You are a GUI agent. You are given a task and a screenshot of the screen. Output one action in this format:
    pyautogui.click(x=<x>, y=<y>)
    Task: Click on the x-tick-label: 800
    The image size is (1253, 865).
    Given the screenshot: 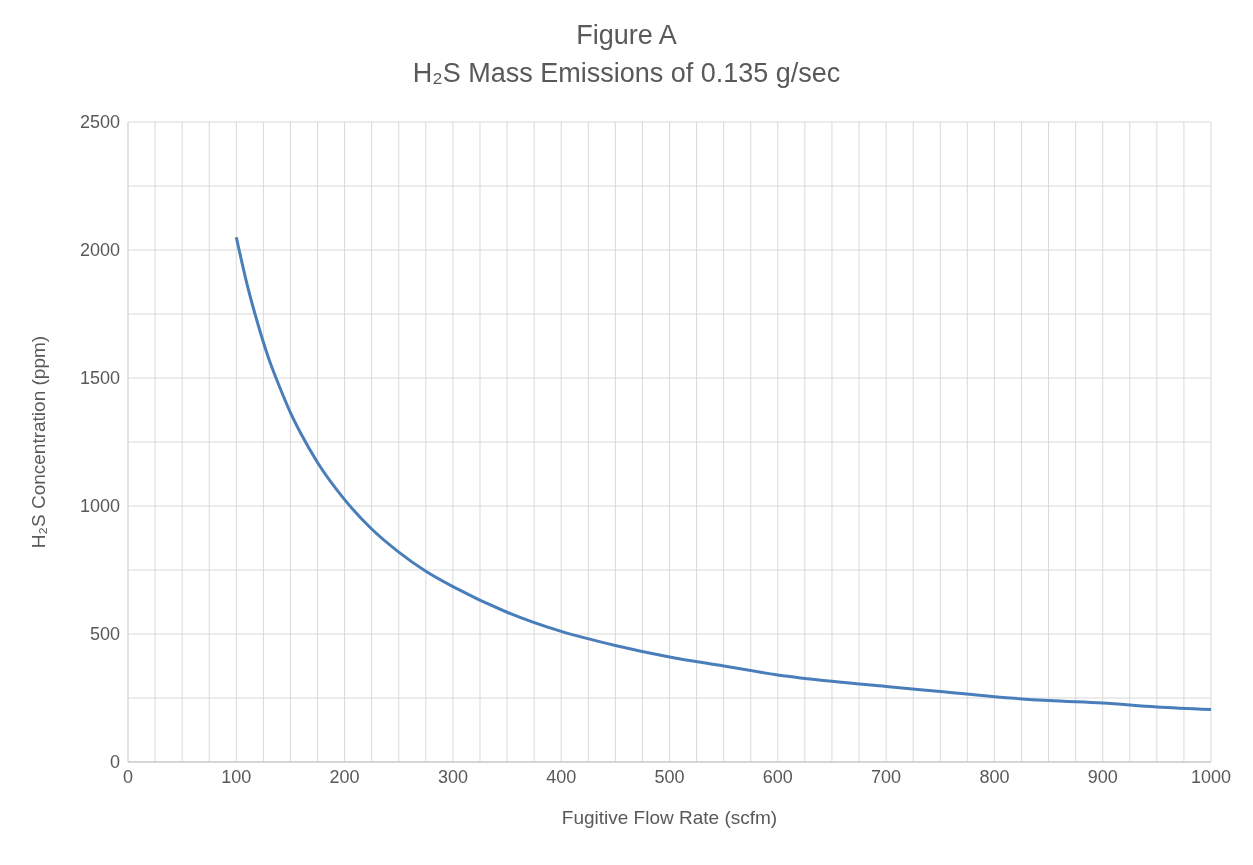 What is the action you would take?
    pyautogui.click(x=994, y=776)
    